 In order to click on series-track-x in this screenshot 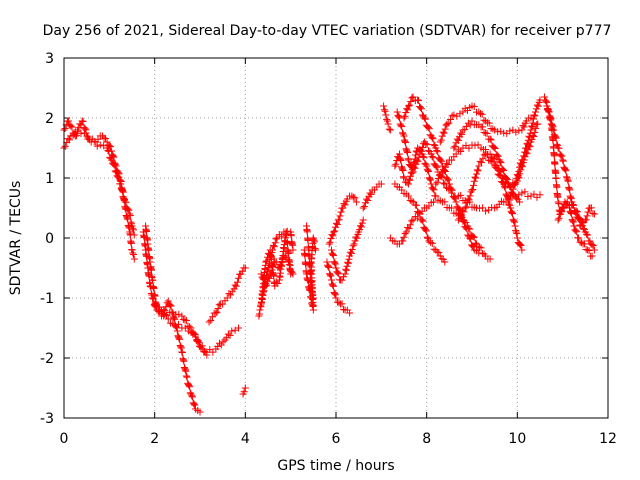, I will do `click(485, 124)`.